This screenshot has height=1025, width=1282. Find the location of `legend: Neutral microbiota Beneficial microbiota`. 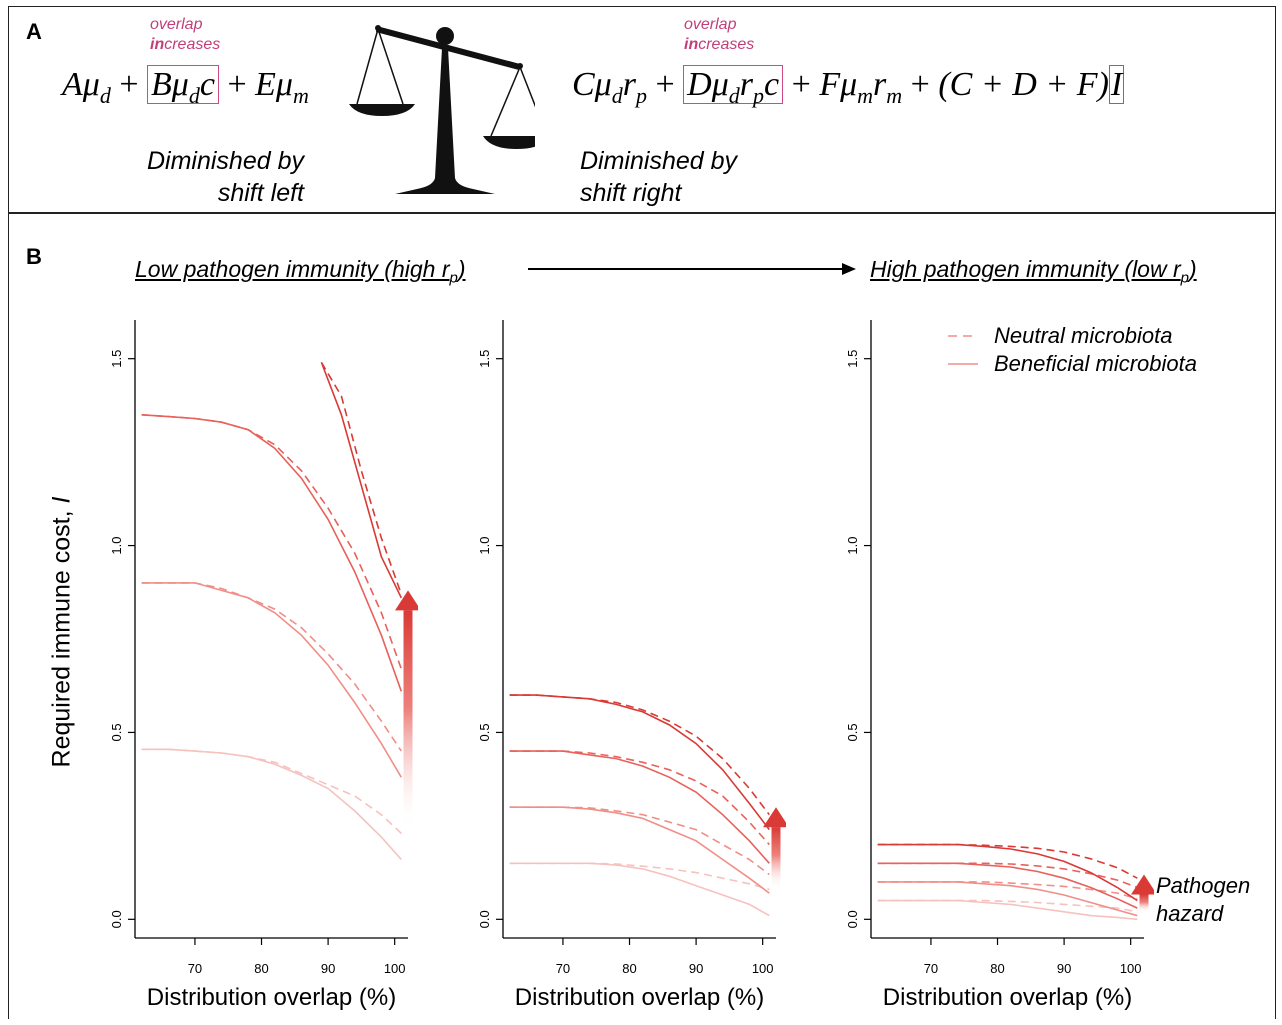

legend: Neutral microbiota Beneficial microbiota is located at coordinates (1072, 350).